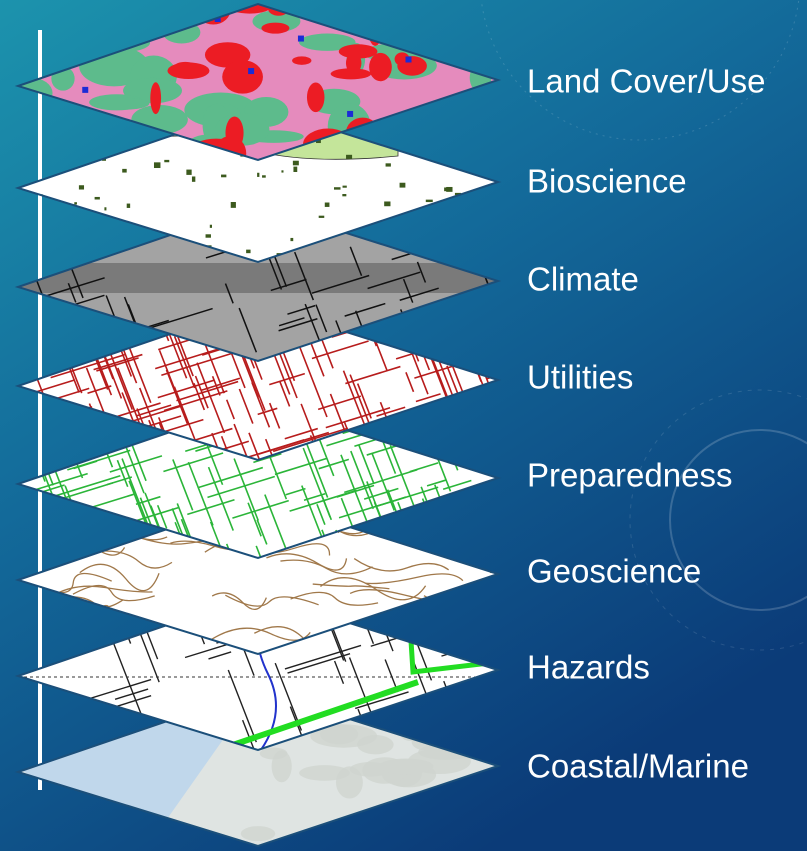 The width and height of the screenshot is (807, 851). Describe the element at coordinates (258, 82) in the screenshot. I see `layer-outline` at that location.